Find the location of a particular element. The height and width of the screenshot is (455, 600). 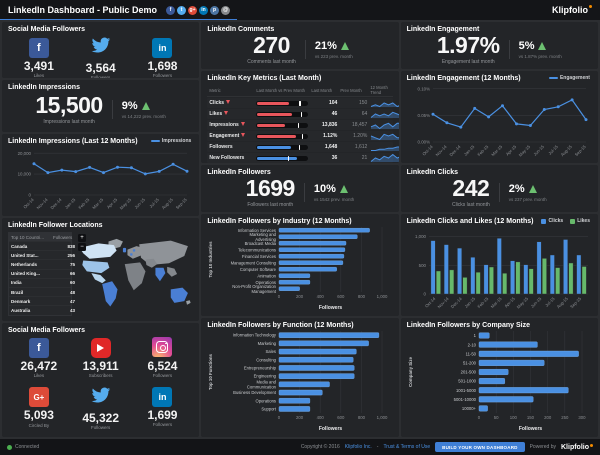

table-row: Canada 838 is located at coordinates (42, 246).